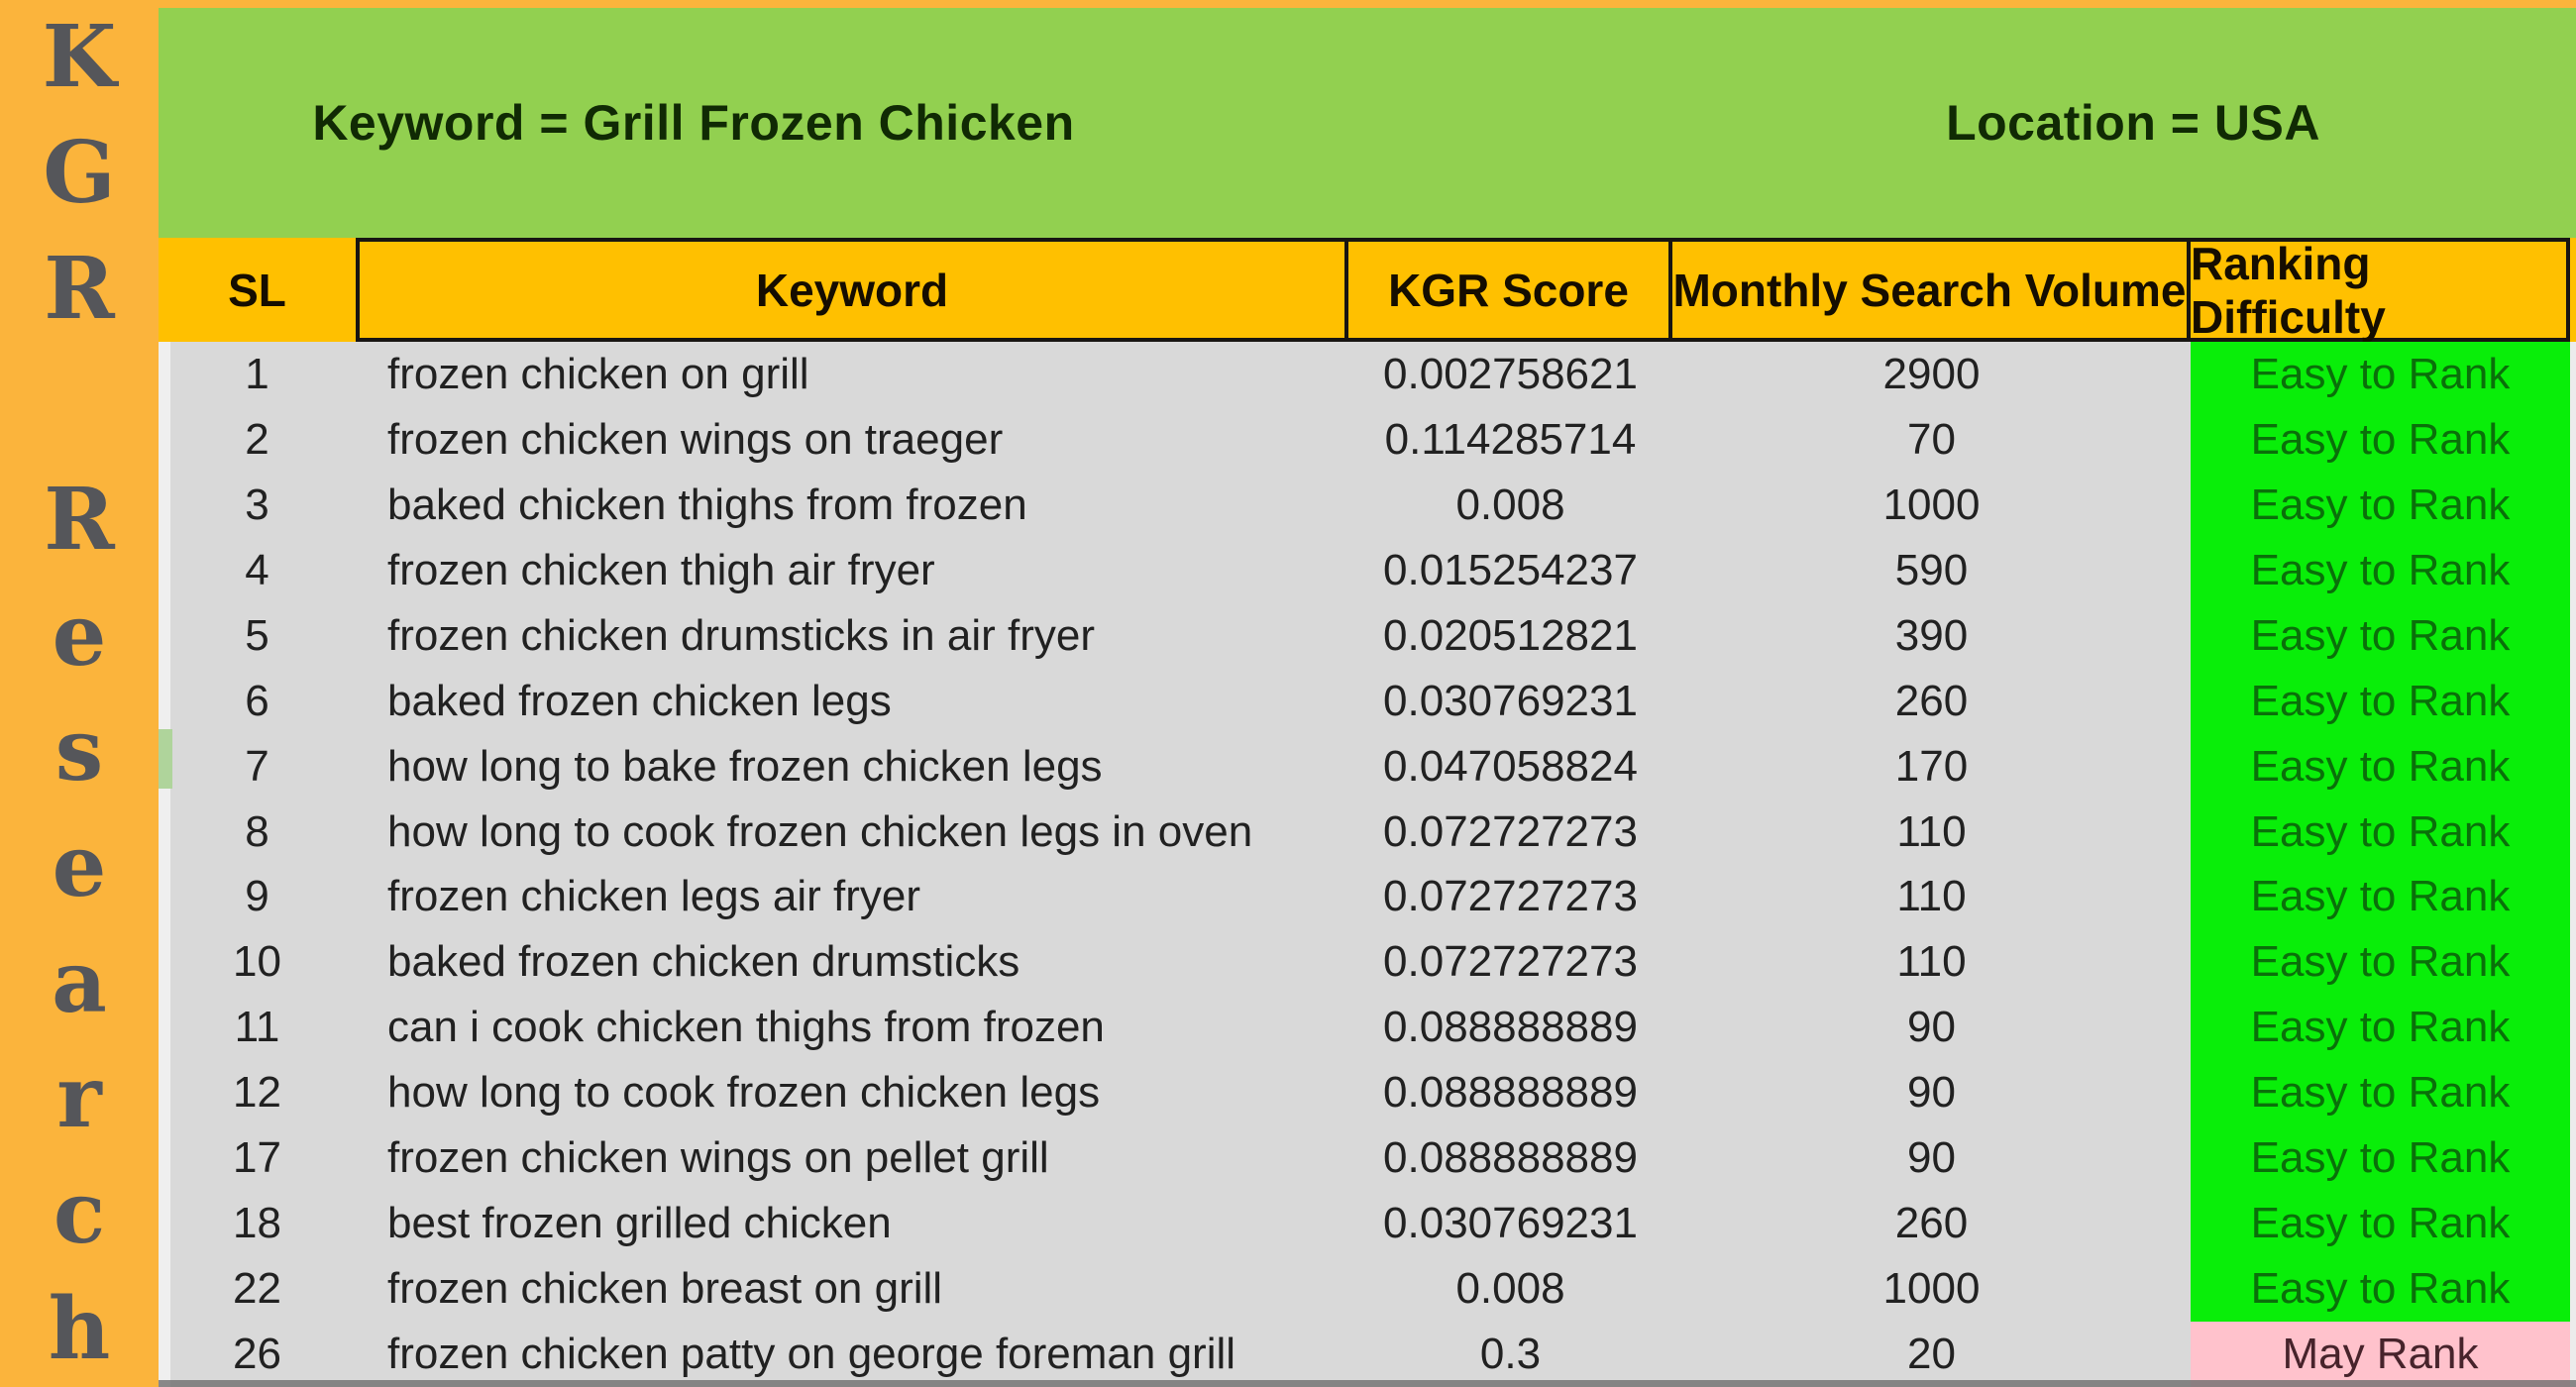 The width and height of the screenshot is (2576, 1387). What do you see at coordinates (852, 439) in the screenshot?
I see `cell-keyword: frozen chicken wings on traeger` at bounding box center [852, 439].